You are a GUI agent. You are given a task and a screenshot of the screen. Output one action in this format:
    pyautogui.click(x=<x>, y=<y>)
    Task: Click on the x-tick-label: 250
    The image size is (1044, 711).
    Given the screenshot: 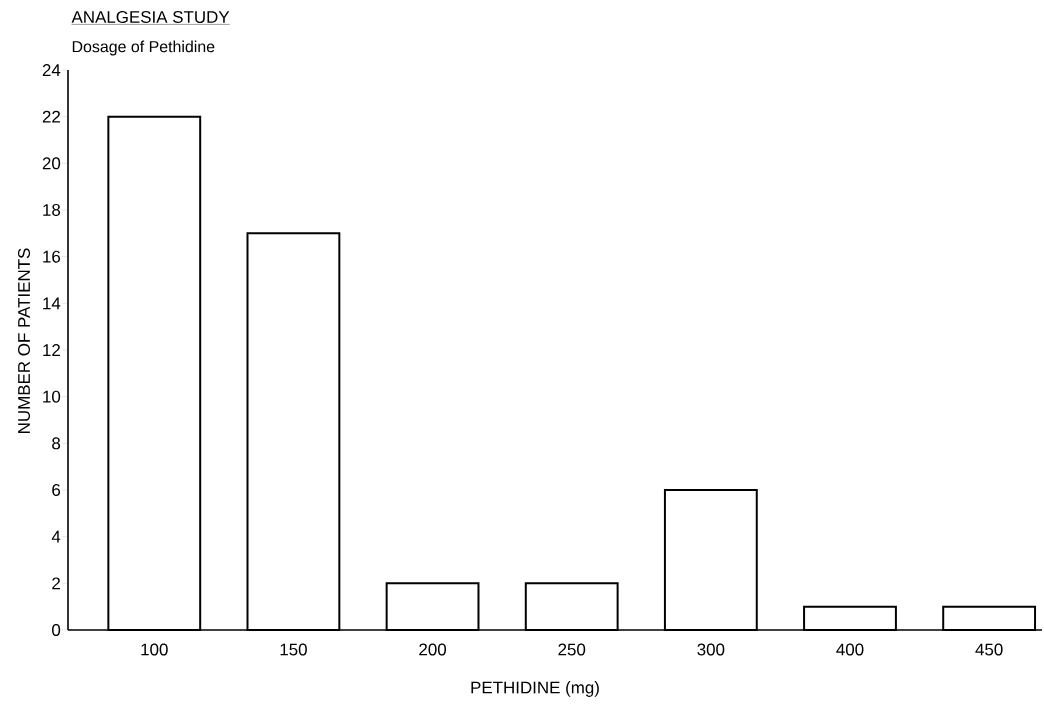 What is the action you would take?
    pyautogui.click(x=572, y=649)
    